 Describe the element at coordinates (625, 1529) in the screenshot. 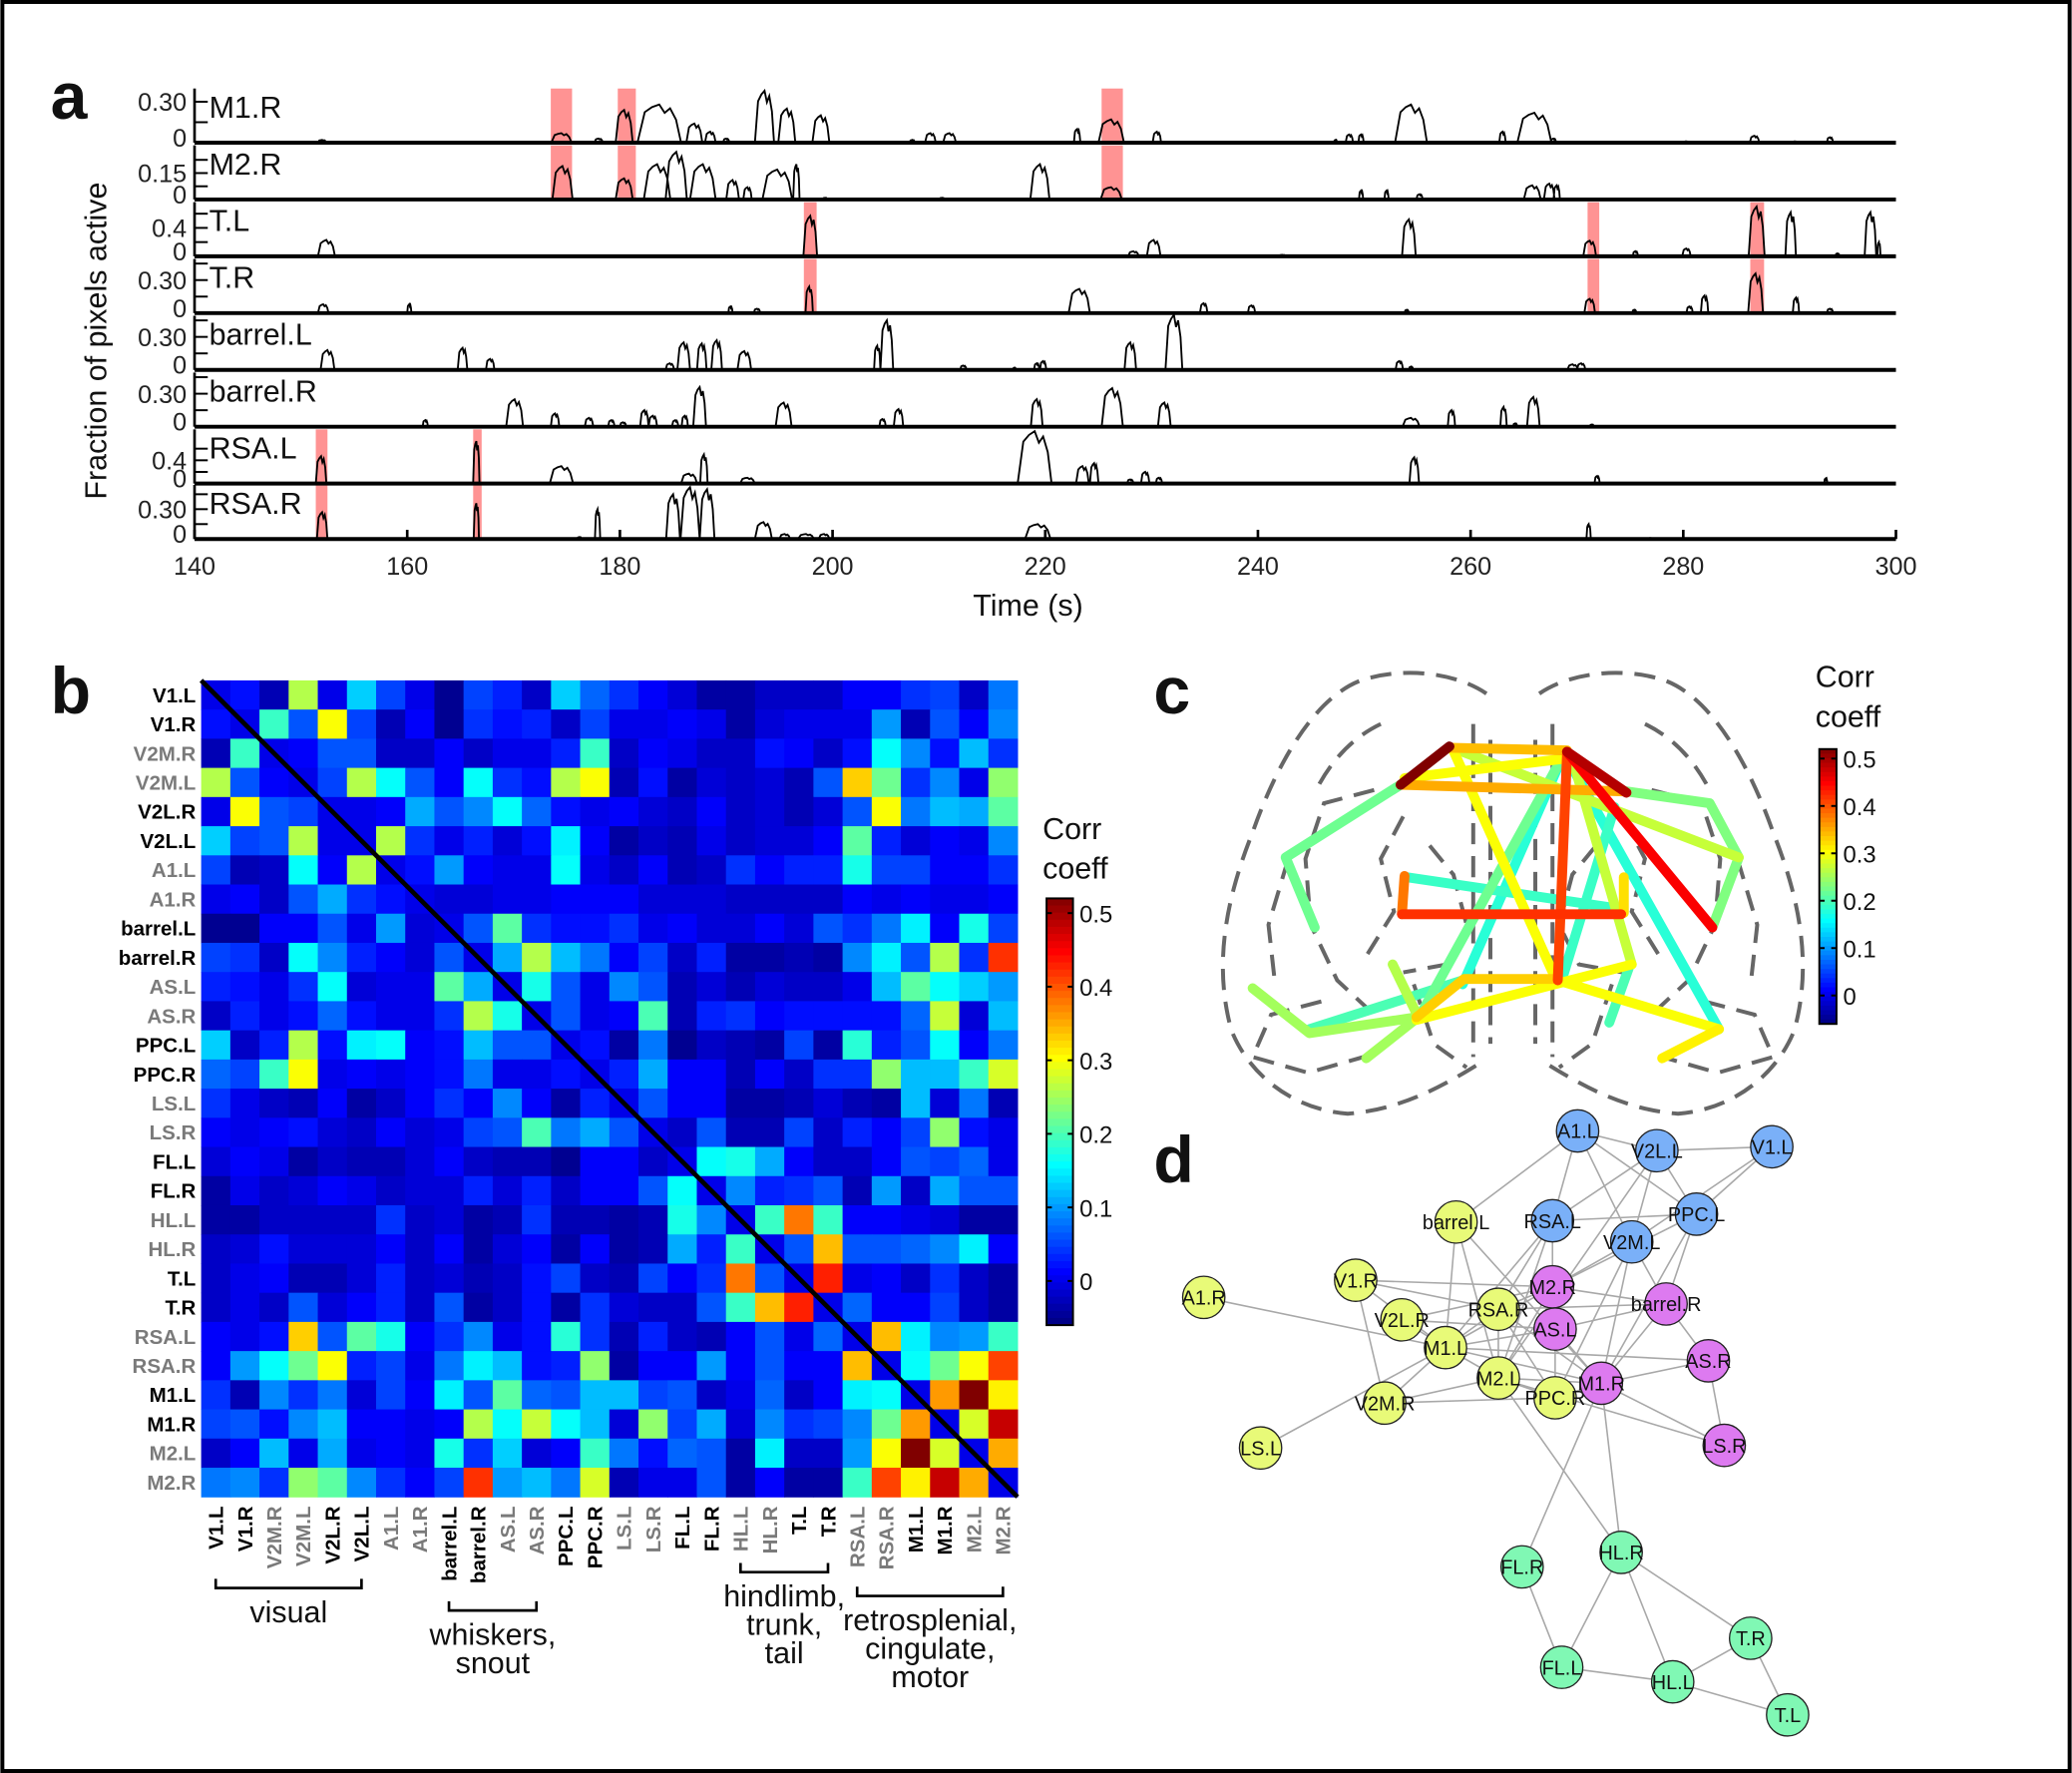

I see `column-label: LS.L` at that location.